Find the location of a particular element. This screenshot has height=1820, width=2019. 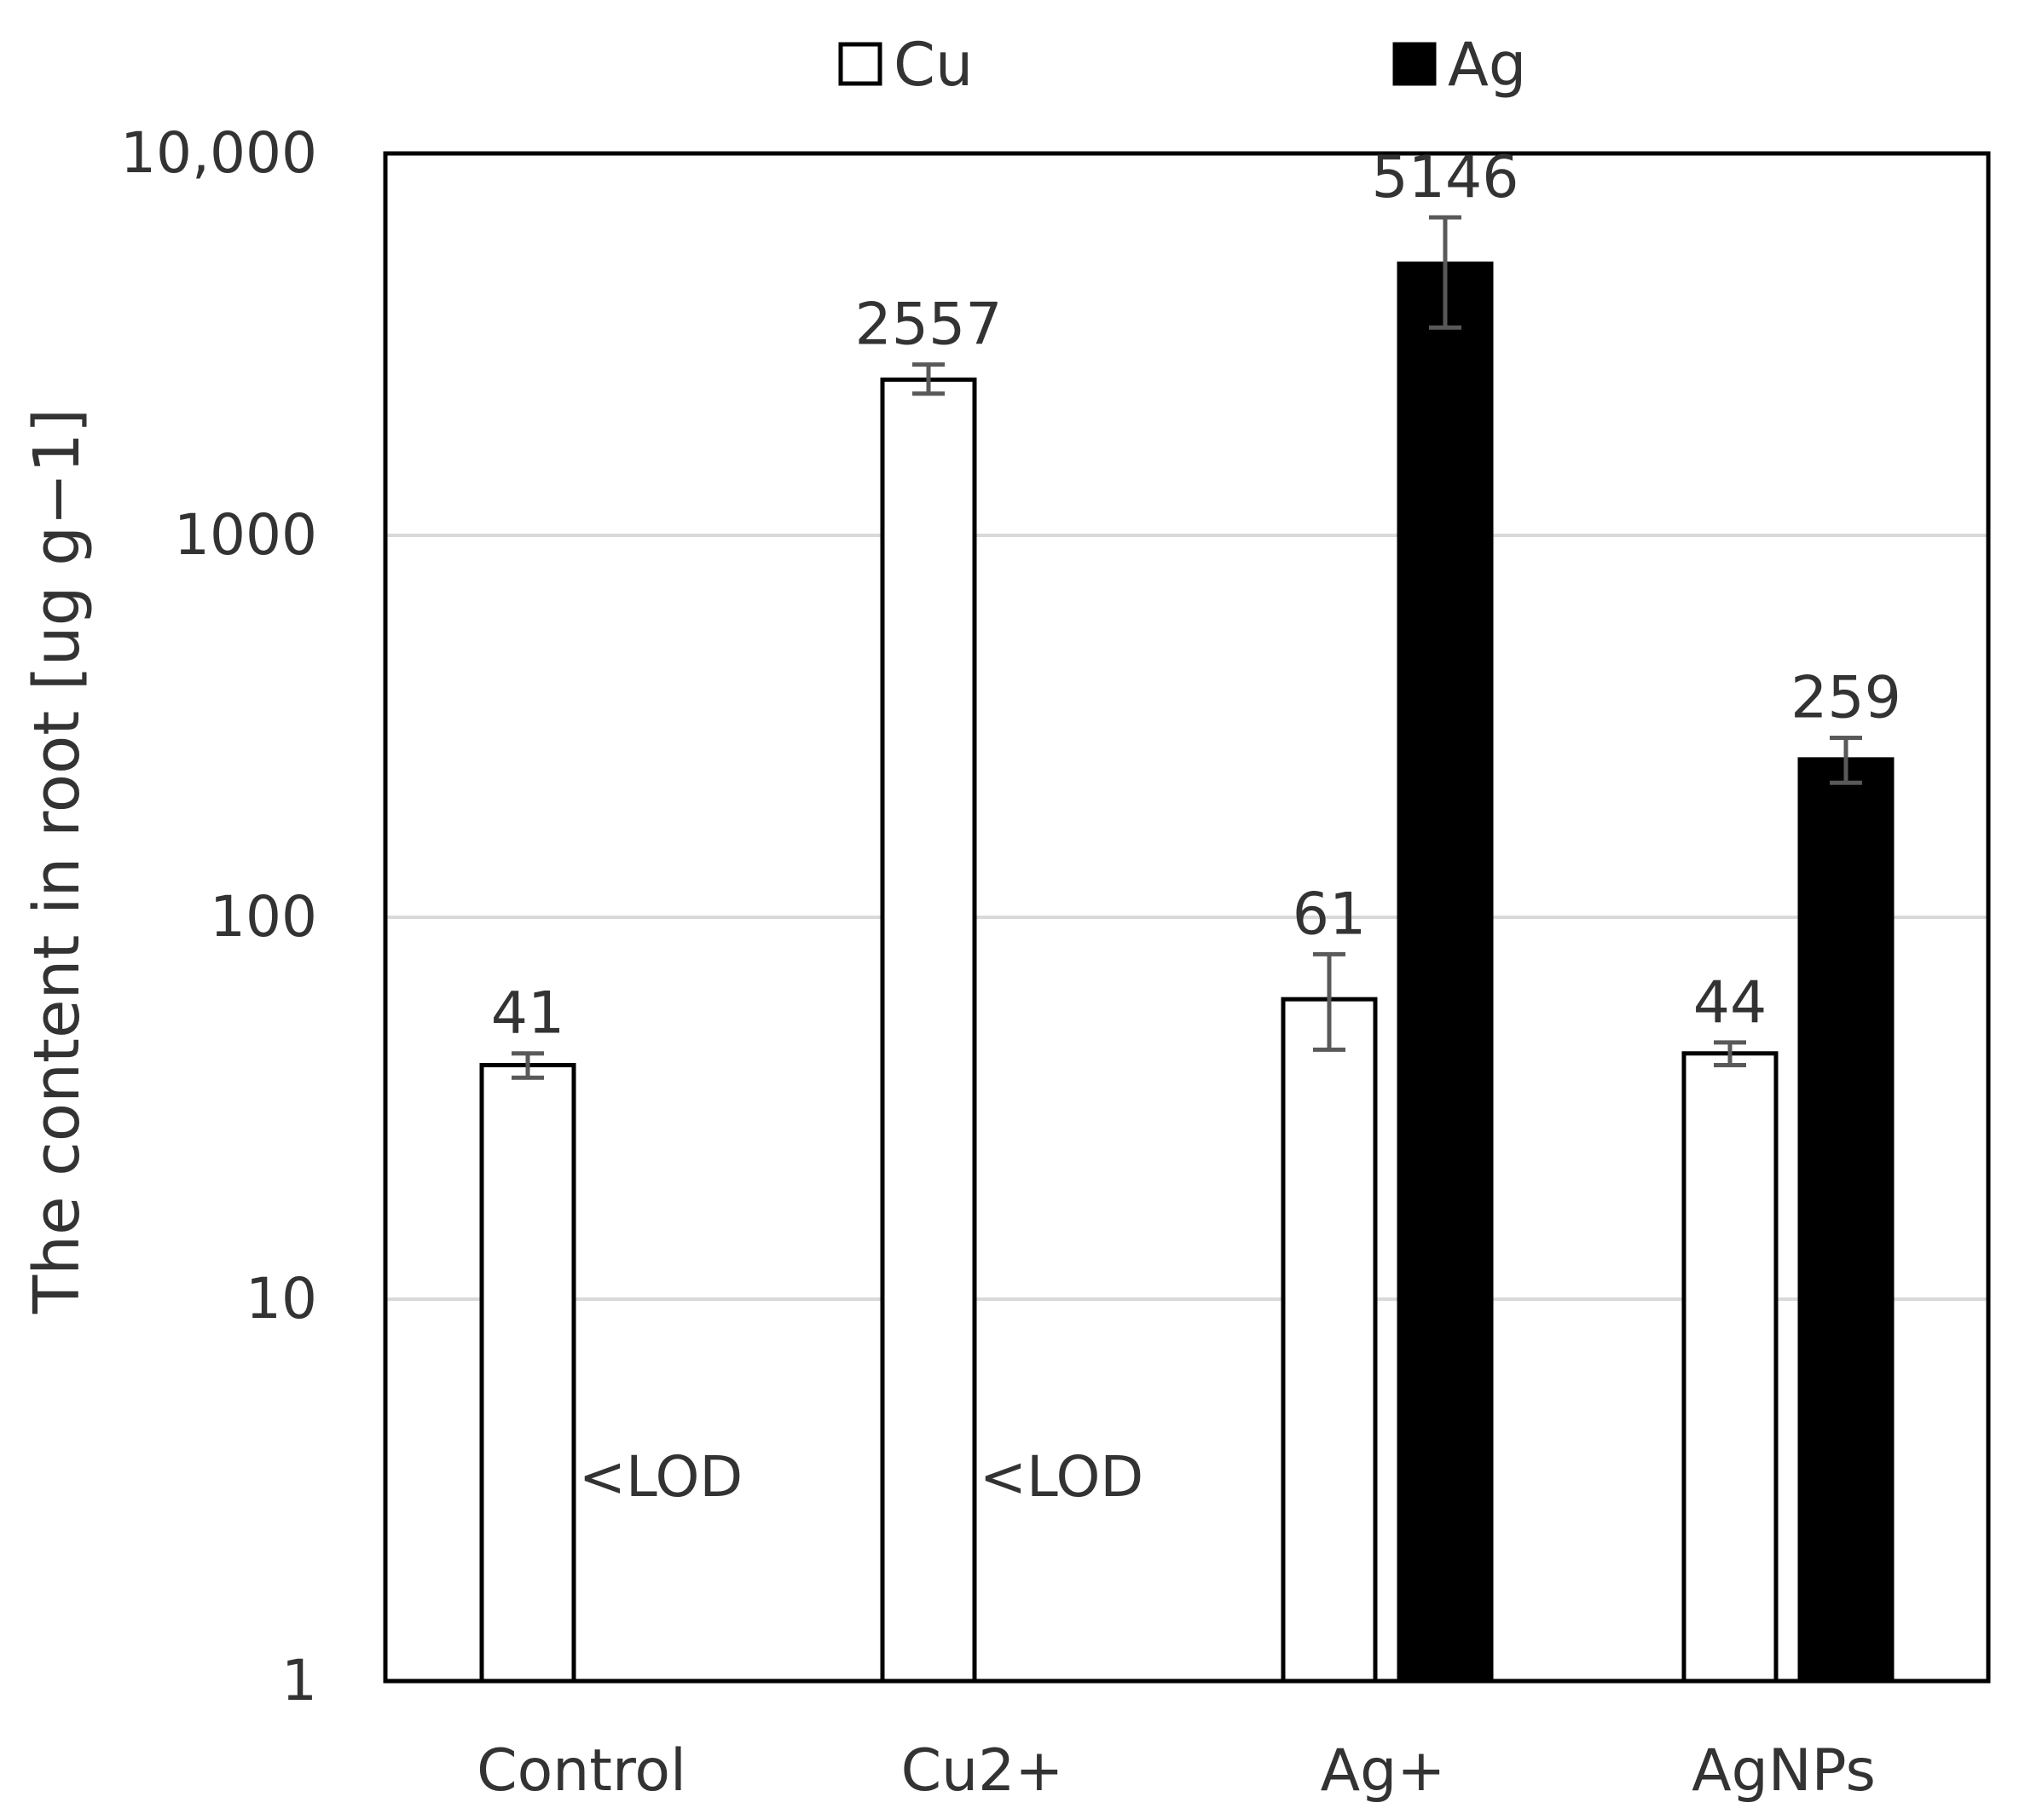

y-tick-label: 1000 is located at coordinates (245, 535).